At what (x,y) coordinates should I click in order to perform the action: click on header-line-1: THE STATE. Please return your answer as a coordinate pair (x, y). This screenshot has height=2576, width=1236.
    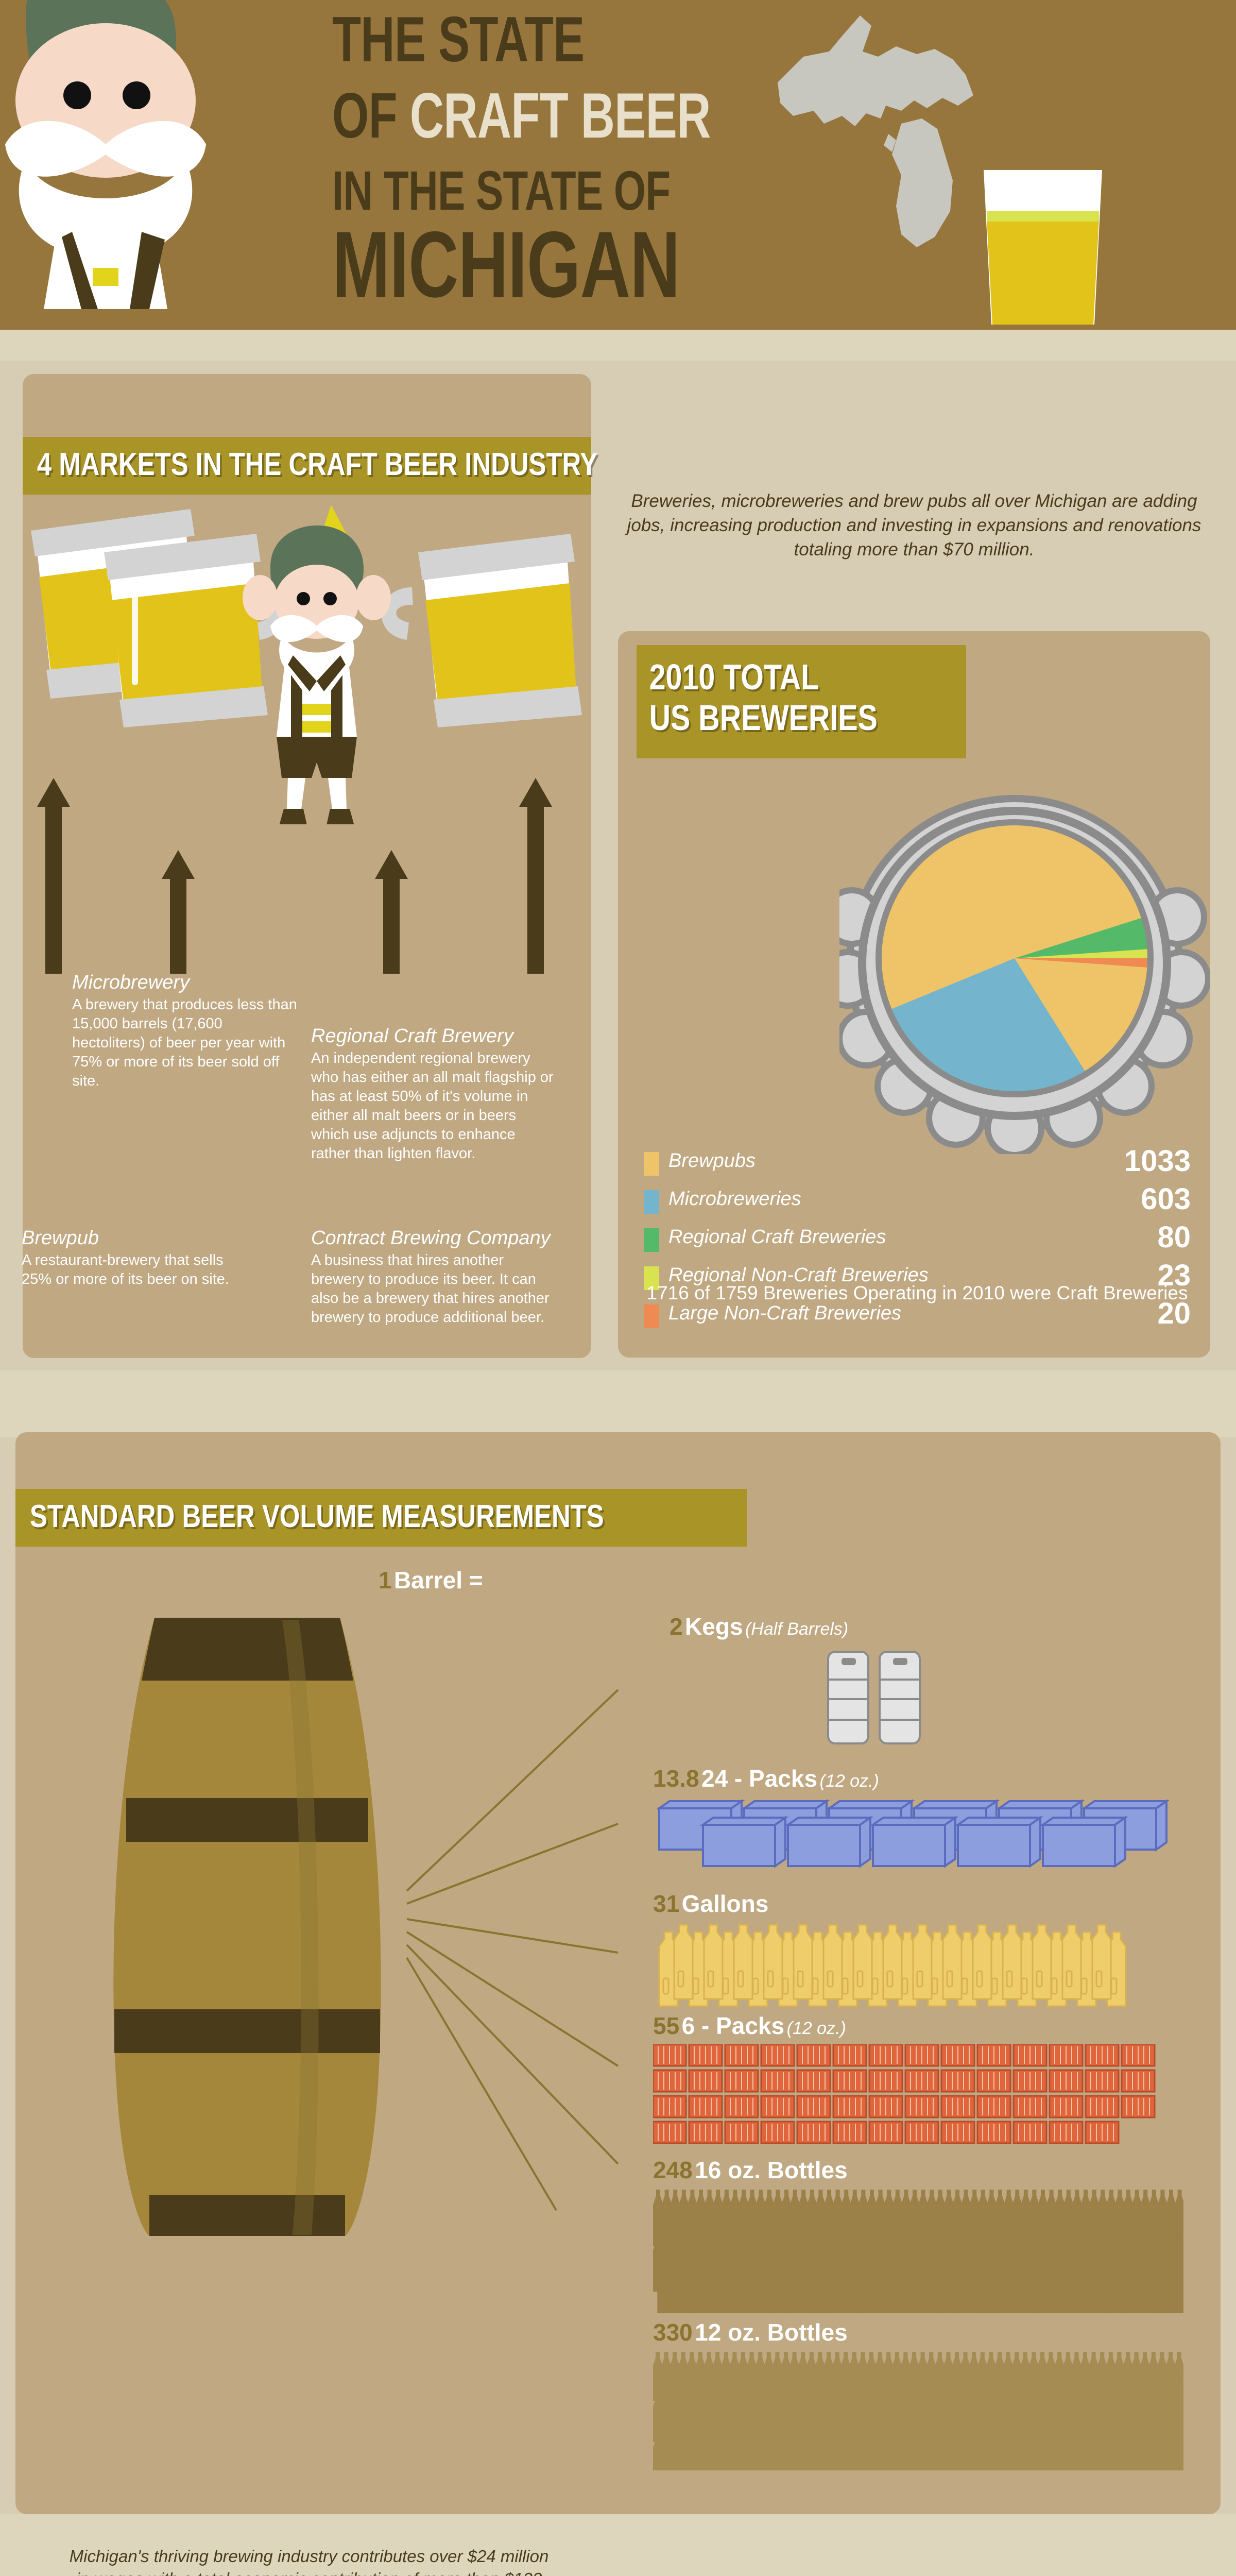
    Looking at the image, I should click on (458, 39).